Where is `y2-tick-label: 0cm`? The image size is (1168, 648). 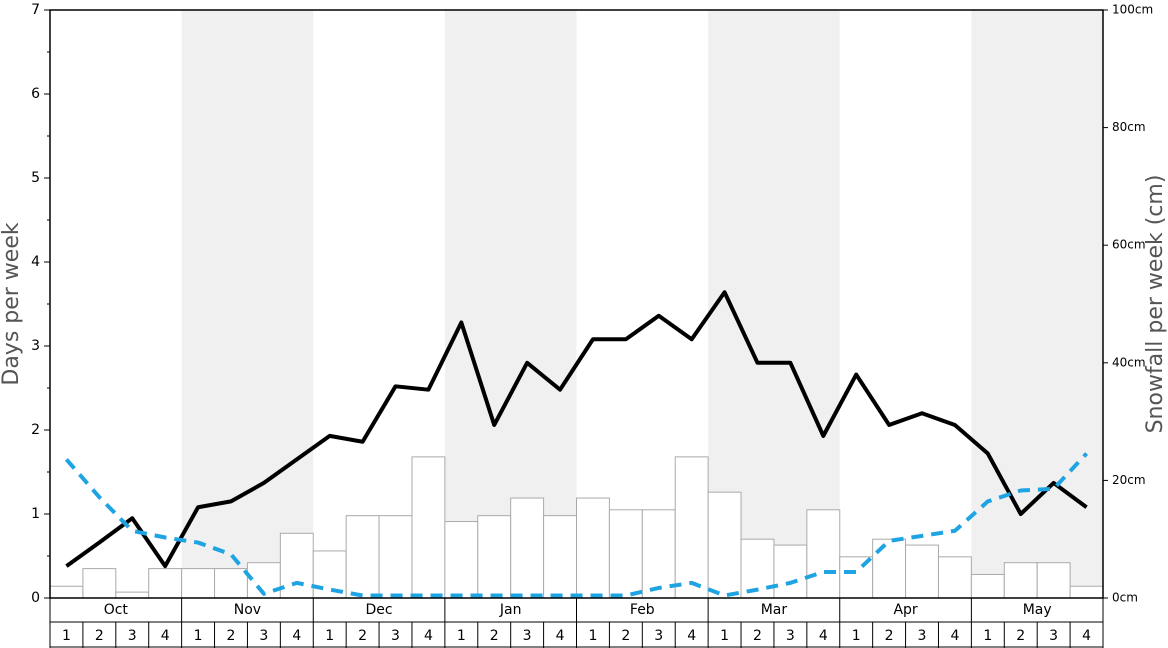 y2-tick-label: 0cm is located at coordinates (1125, 598).